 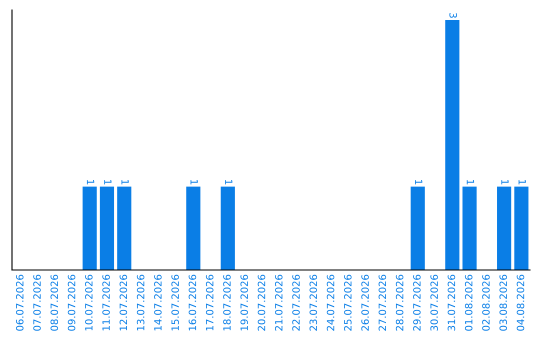 What do you see at coordinates (330, 302) in the screenshot?
I see `x-tick-label: 24.07.2026` at bounding box center [330, 302].